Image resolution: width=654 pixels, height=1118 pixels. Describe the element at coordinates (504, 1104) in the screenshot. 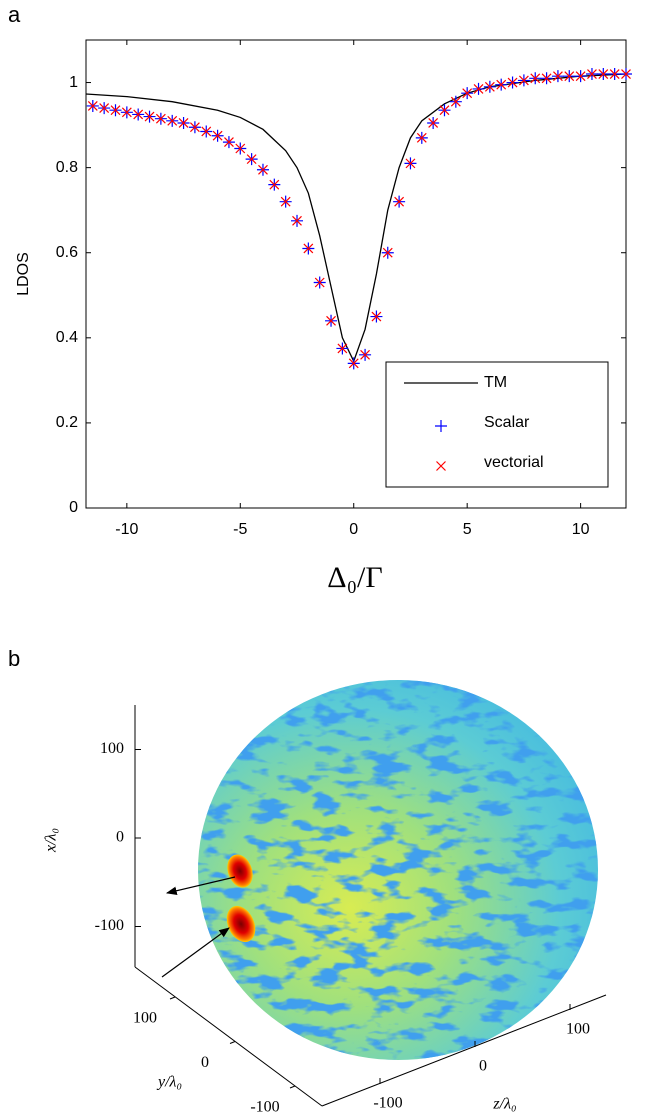

I see `z-axis-label: z/λ₀` at that location.